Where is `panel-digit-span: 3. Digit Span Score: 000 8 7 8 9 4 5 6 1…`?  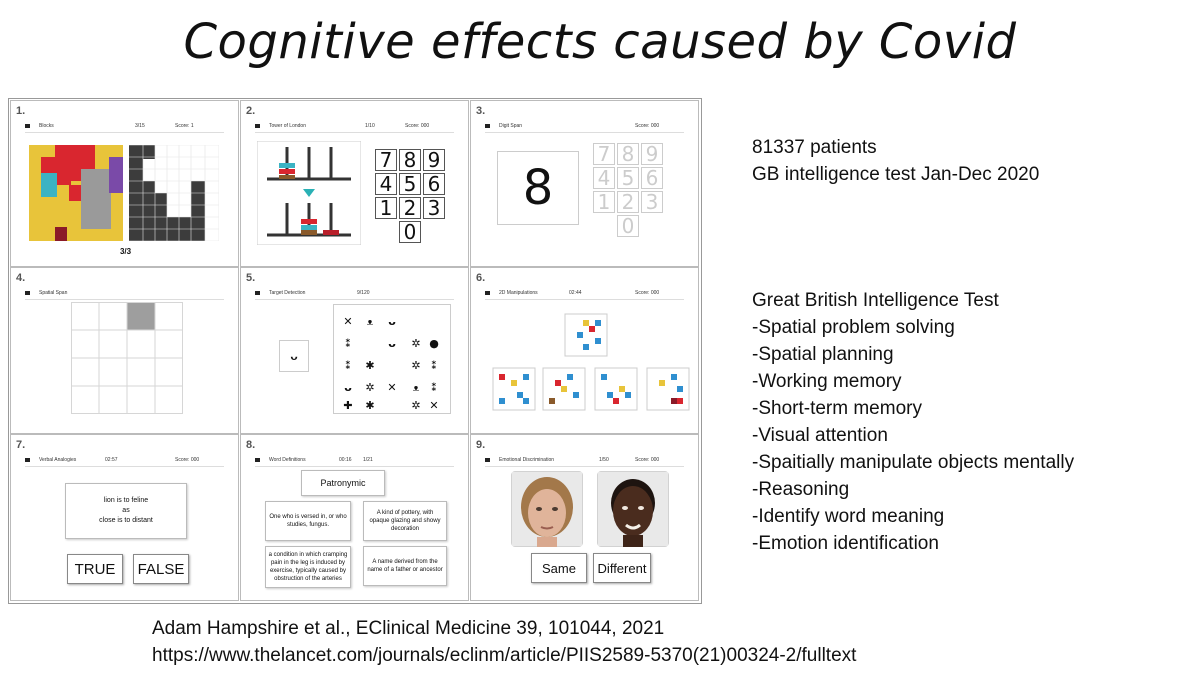
panel-digit-span: 3. Digit Span Score: 000 8 7 8 9 4 5 6 1… is located at coordinates (584, 183).